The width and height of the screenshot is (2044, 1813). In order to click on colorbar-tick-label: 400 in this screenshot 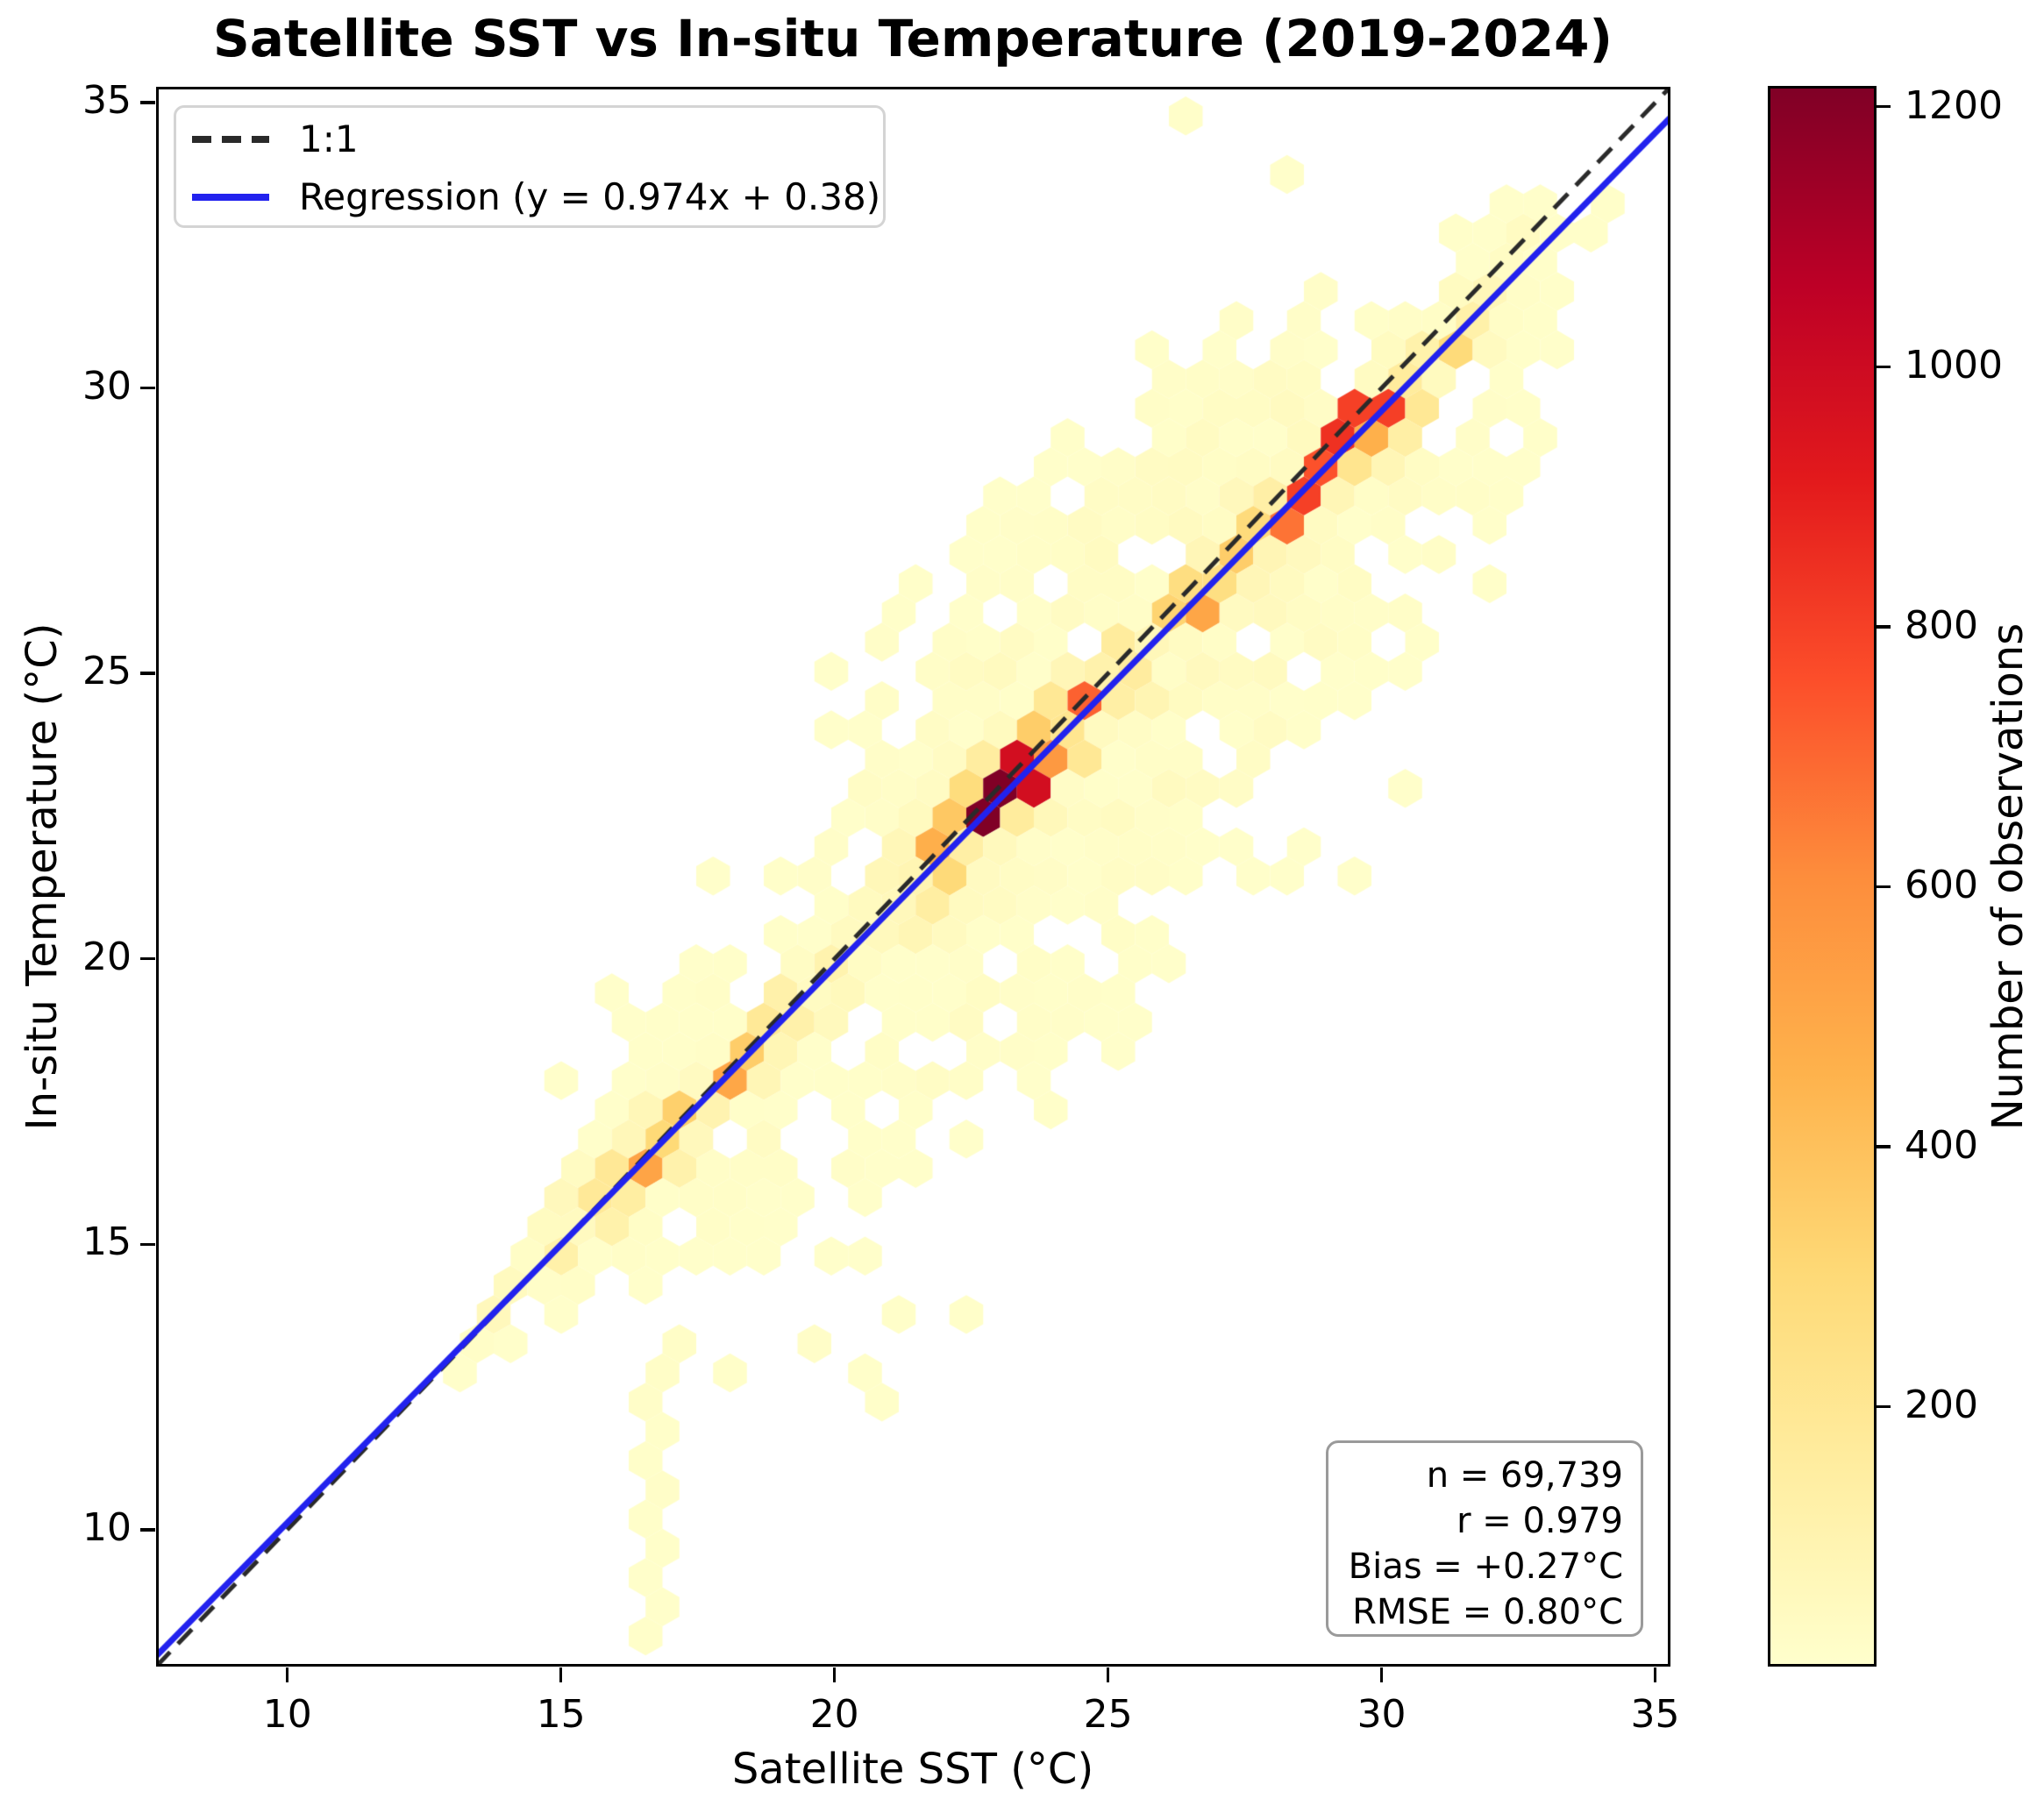, I will do `click(1941, 1145)`.